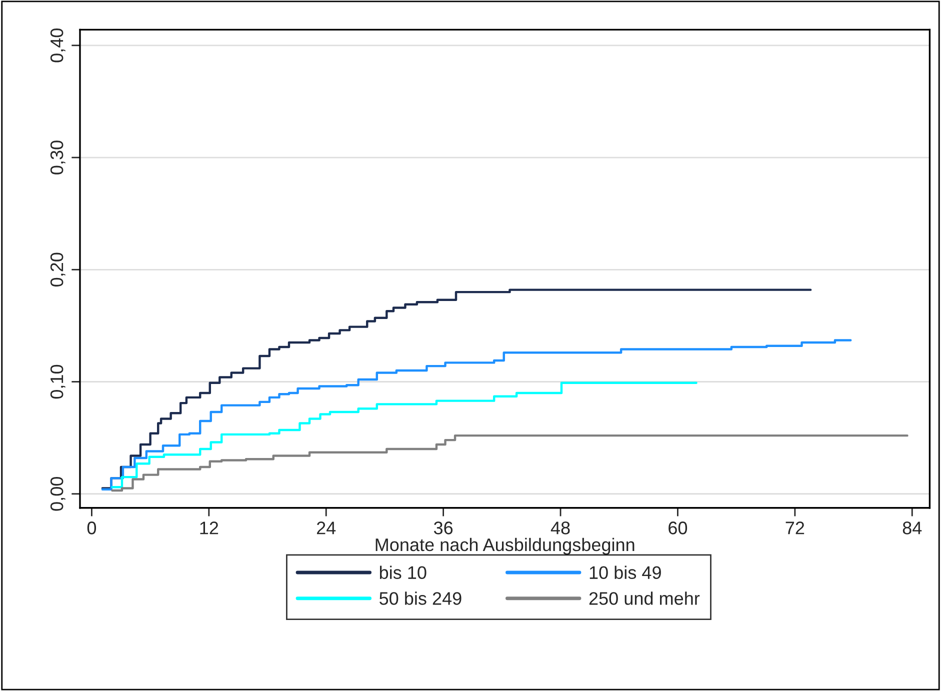  Describe the element at coordinates (91, 528) in the screenshot. I see `x-tick-label: 0` at that location.